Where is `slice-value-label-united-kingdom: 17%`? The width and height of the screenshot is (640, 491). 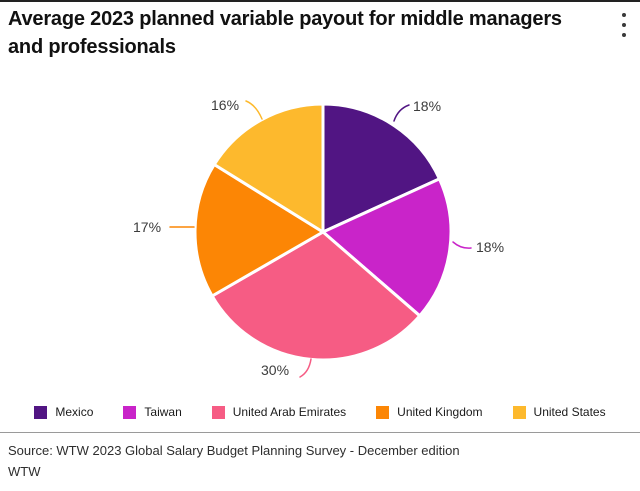 slice-value-label-united-kingdom: 17% is located at coordinates (147, 227).